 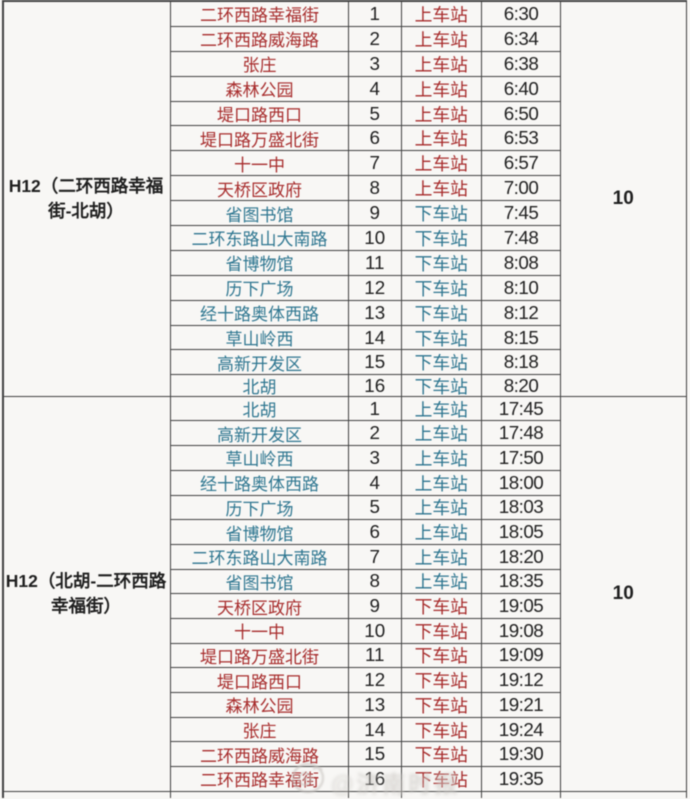 What do you see at coordinates (375, 363) in the screenshot?
I see `seq-cell: 15` at bounding box center [375, 363].